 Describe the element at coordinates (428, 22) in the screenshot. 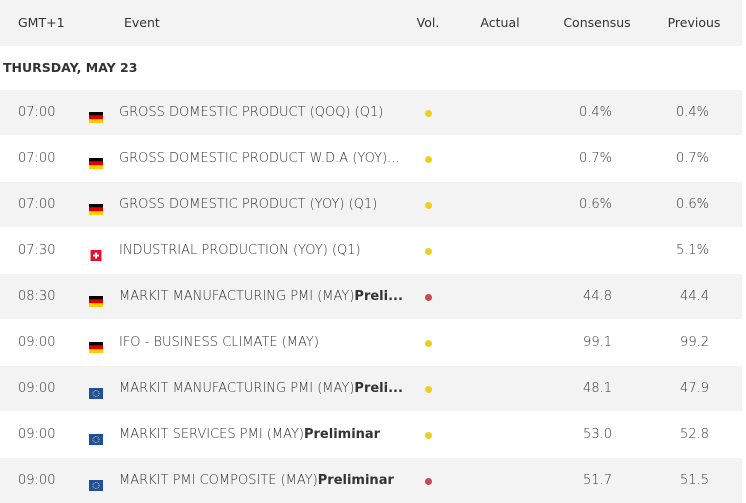

I see `column-header: Vol.` at that location.